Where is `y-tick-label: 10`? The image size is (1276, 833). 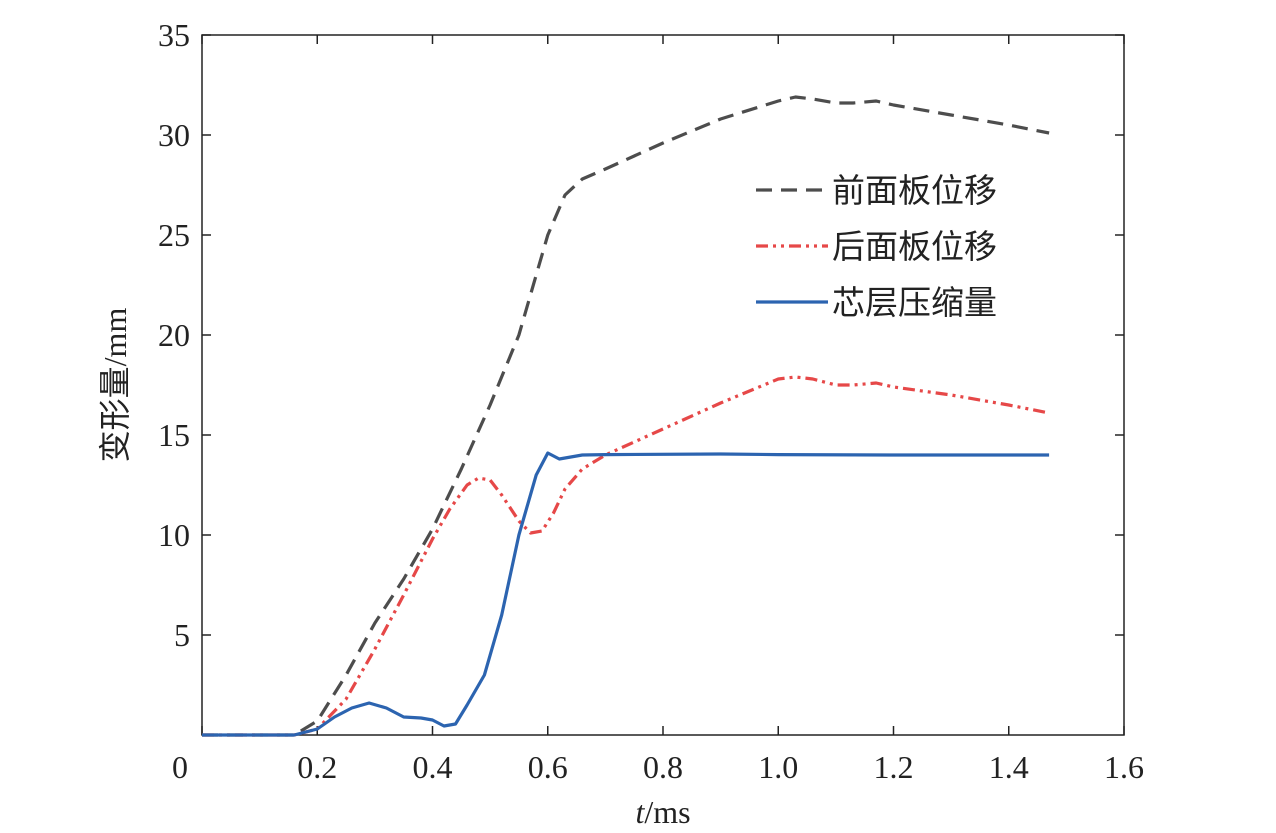
y-tick-label: 10 is located at coordinates (174, 535).